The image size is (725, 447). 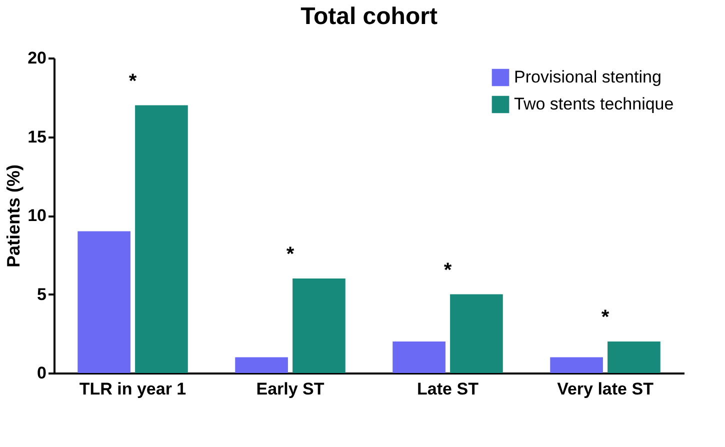 I want to click on legend-label: Provisional stenting, so click(x=588, y=77).